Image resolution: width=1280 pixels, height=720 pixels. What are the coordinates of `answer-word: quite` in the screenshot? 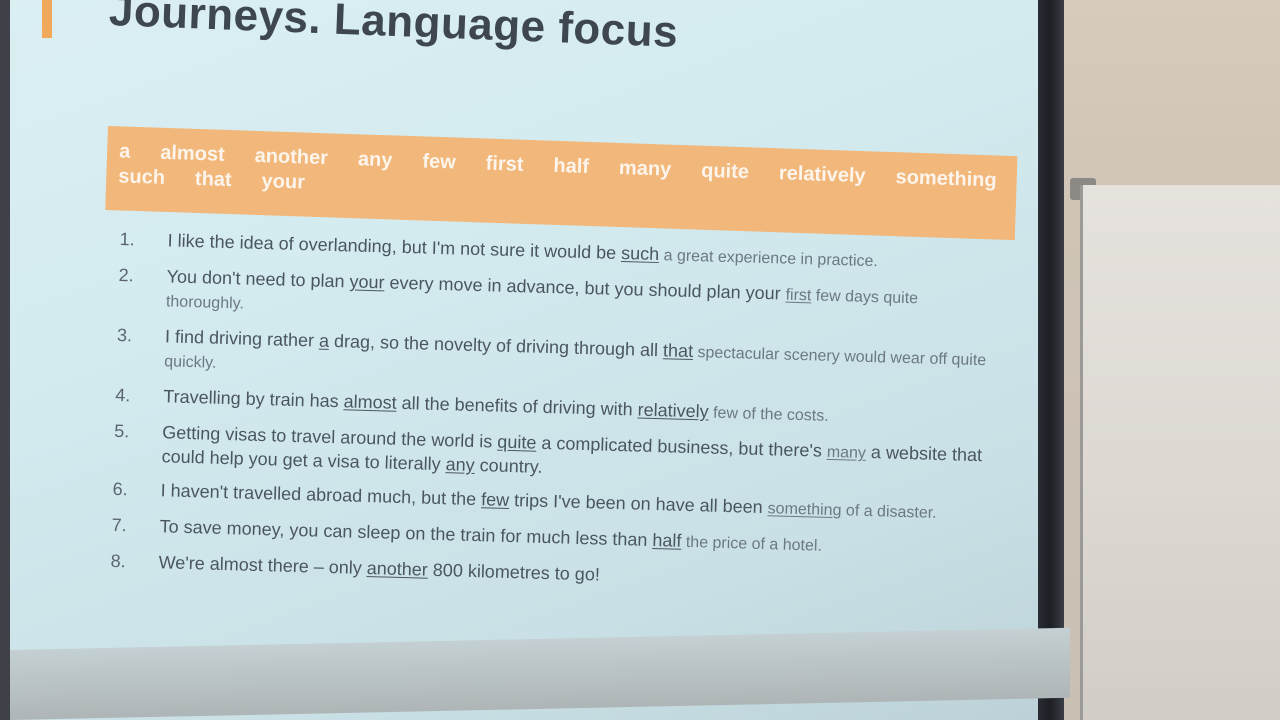 It's located at (517, 442).